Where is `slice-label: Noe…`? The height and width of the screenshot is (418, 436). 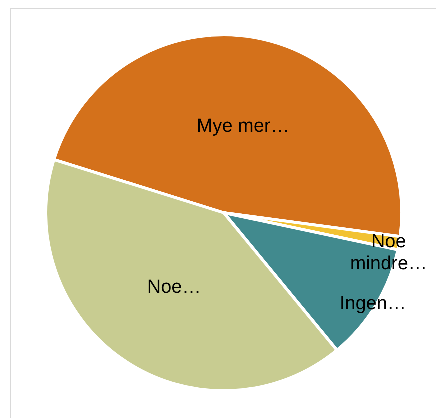 slice-label: Noe… is located at coordinates (174, 287).